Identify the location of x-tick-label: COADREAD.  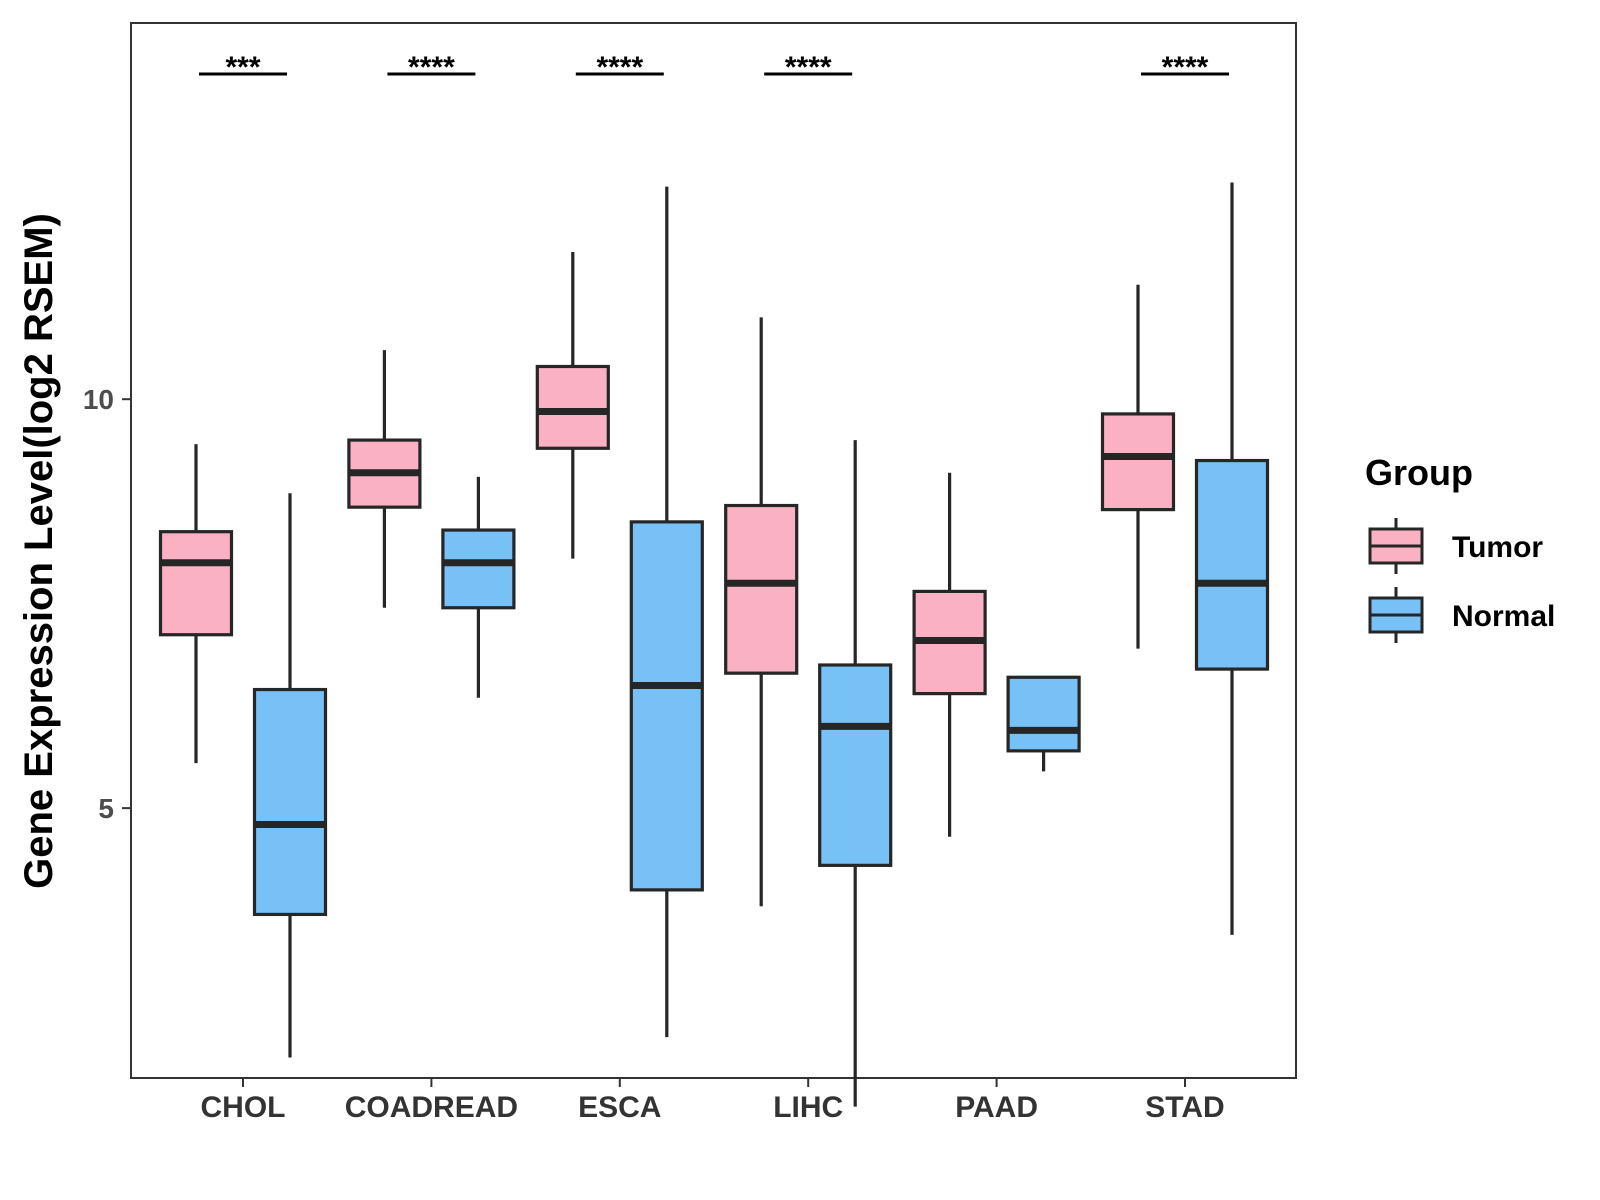
(431, 1107).